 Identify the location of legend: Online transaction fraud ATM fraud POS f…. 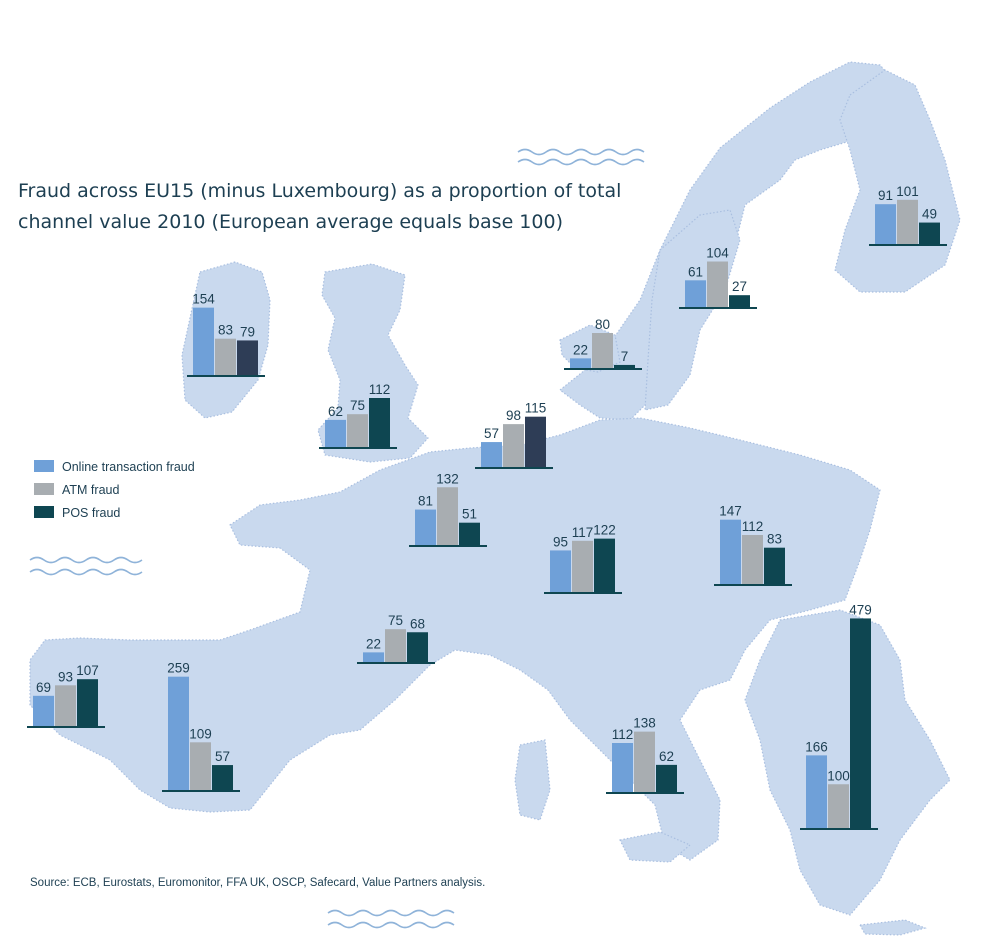
(114, 490).